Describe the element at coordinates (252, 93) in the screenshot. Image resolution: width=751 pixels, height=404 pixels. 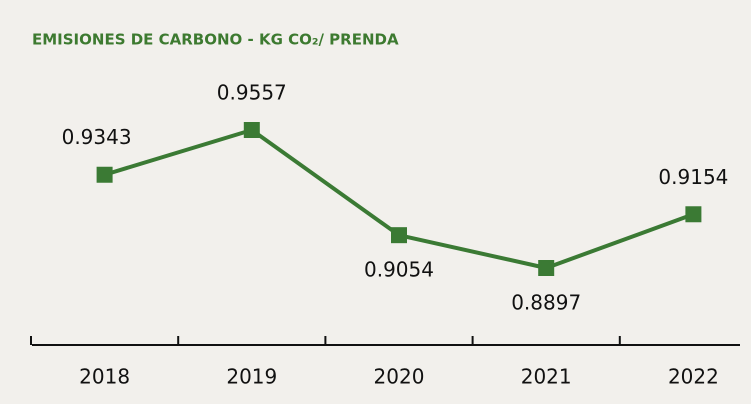
I see `data-label: 0.9557` at that location.